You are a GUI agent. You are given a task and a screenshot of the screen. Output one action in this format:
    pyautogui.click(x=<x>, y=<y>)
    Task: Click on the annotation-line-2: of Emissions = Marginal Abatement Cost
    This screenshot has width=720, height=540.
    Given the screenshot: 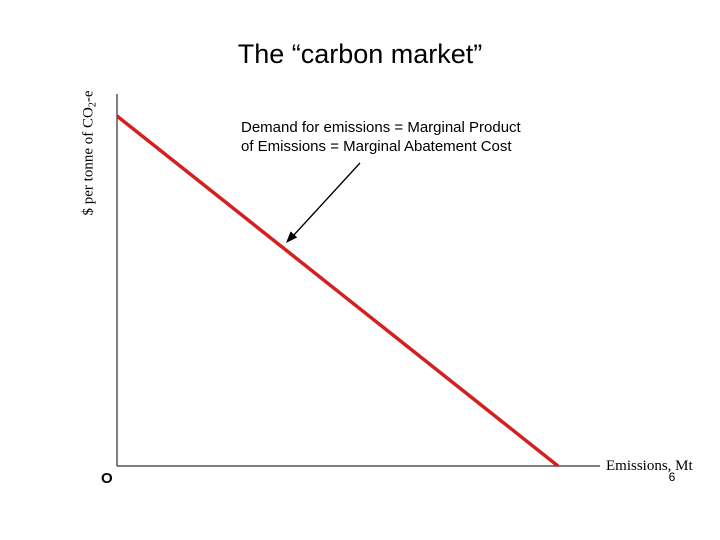 What is the action you would take?
    pyautogui.click(x=376, y=146)
    